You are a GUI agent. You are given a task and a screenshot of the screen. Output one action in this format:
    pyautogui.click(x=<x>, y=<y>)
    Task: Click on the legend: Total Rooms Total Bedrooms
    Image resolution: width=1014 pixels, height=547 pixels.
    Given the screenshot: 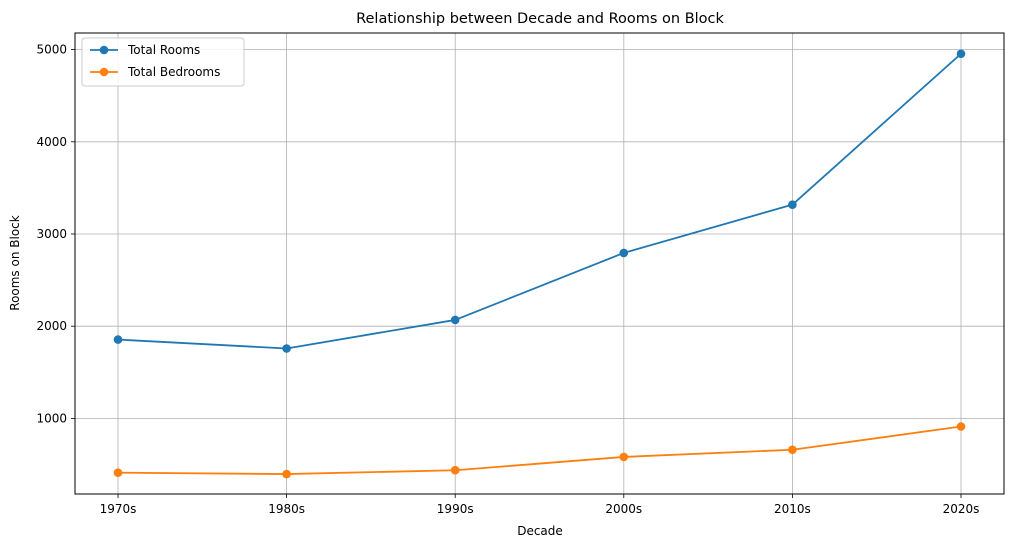 What is the action you would take?
    pyautogui.click(x=163, y=62)
    